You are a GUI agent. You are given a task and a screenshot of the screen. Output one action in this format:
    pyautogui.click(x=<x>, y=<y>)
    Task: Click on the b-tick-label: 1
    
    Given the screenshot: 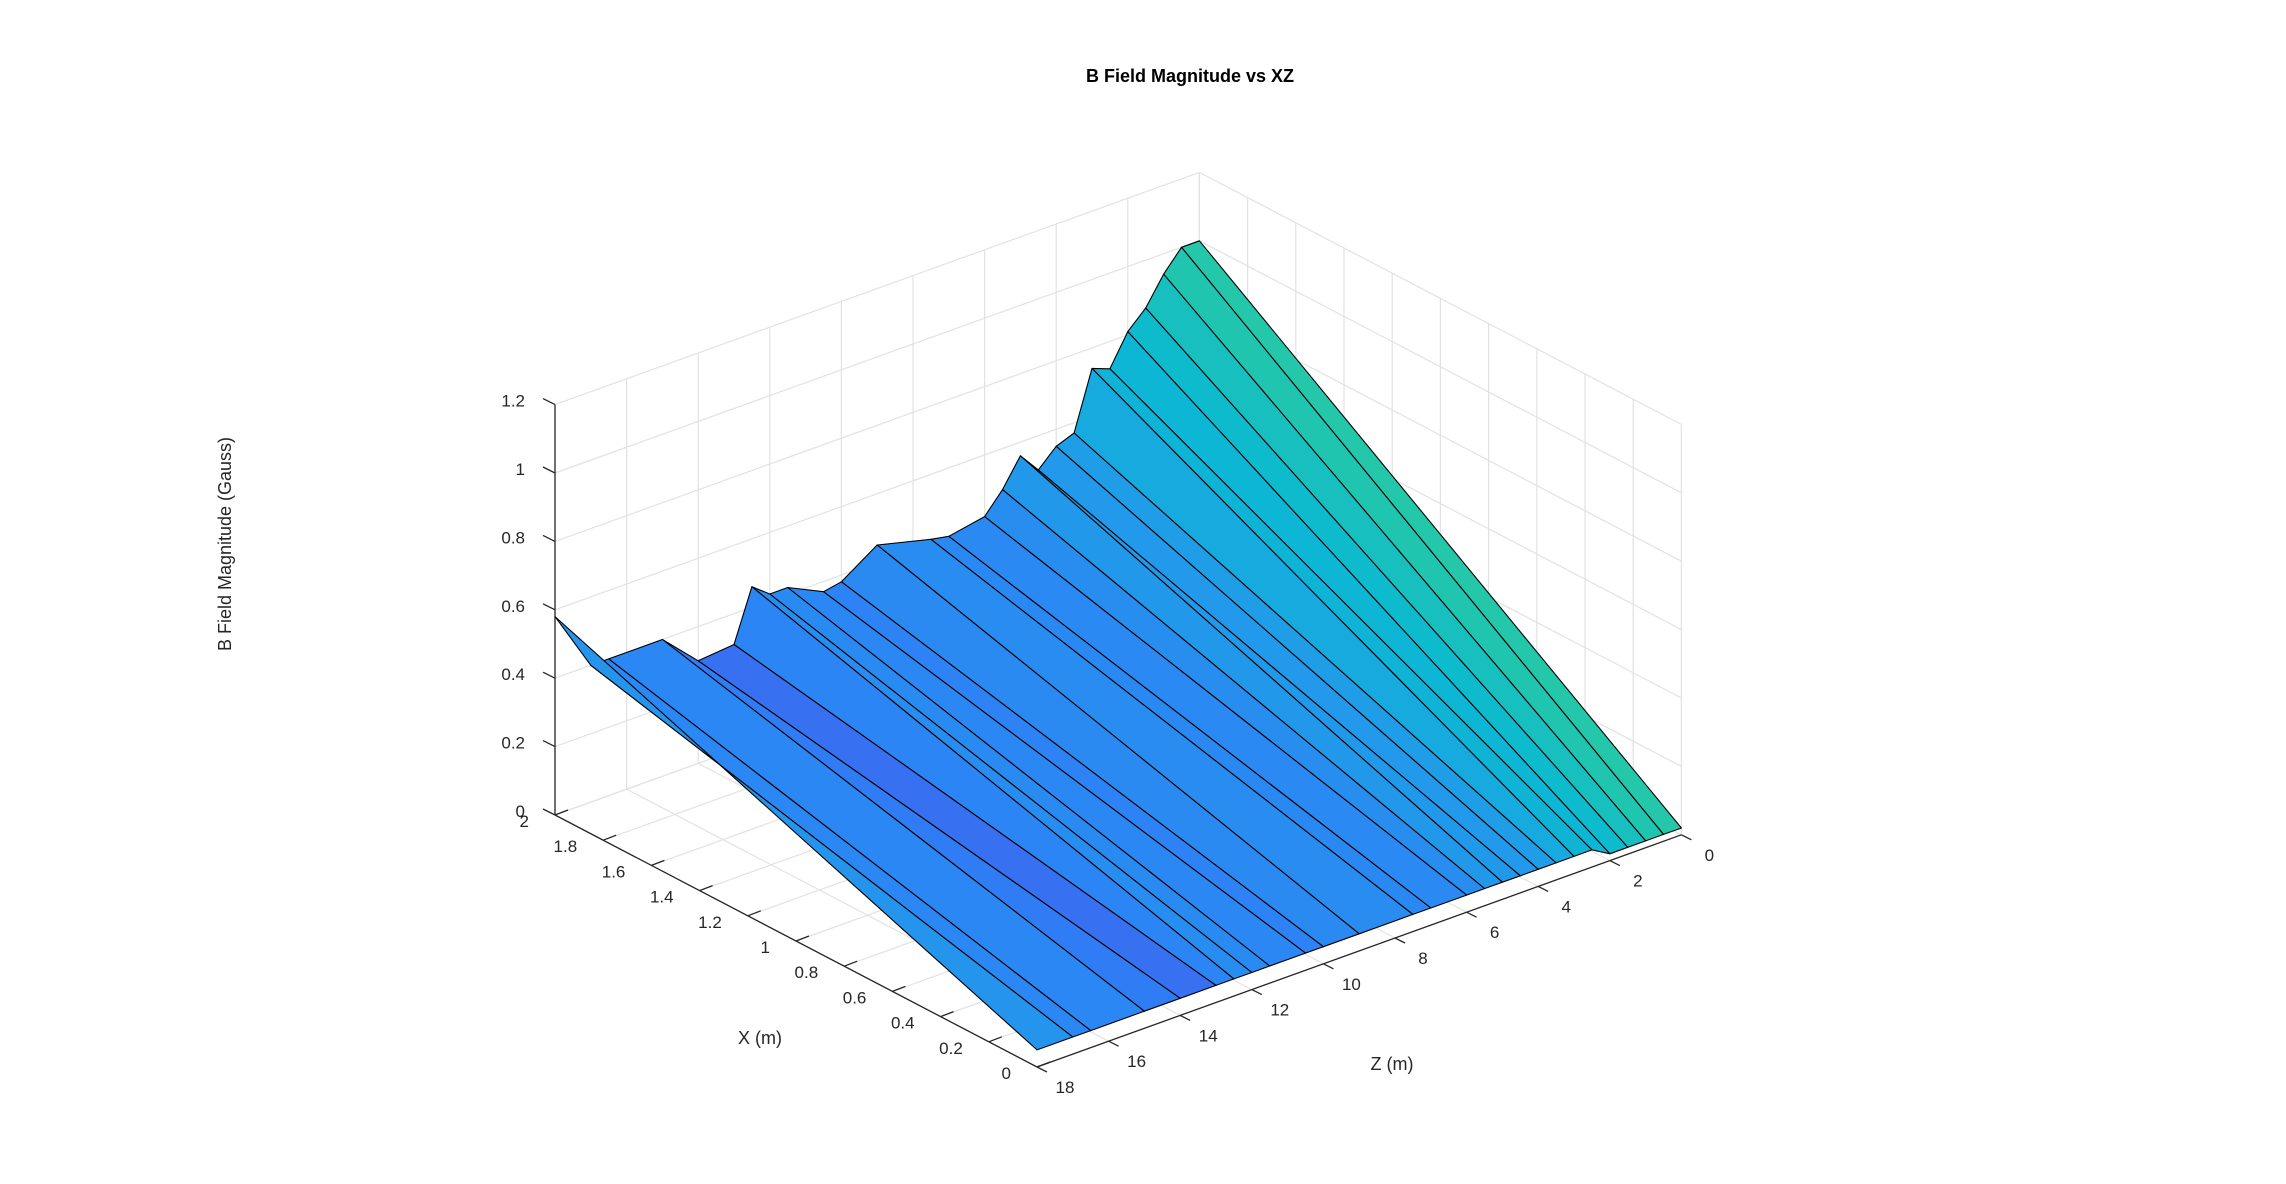 What is the action you would take?
    pyautogui.click(x=520, y=469)
    